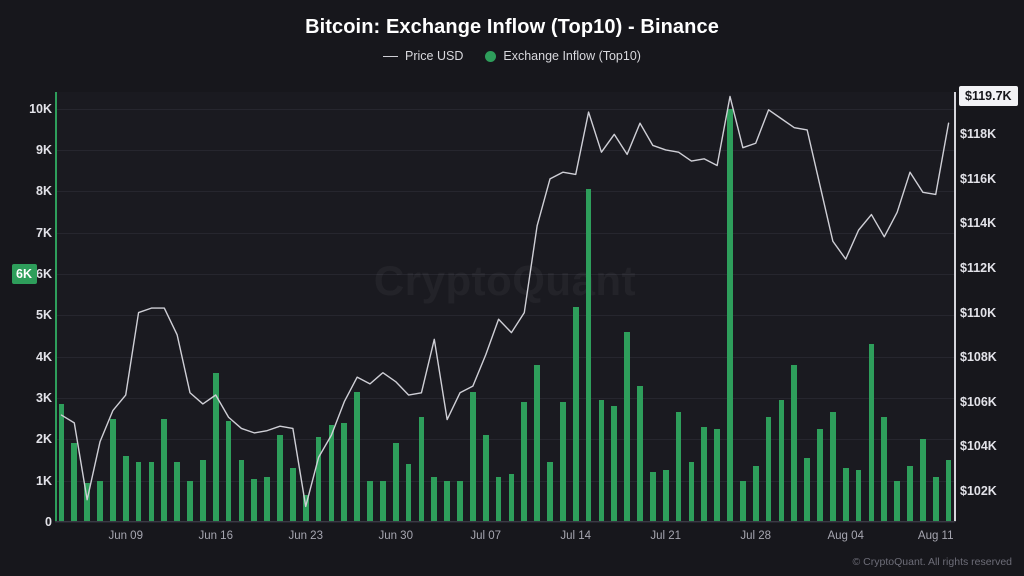 This screenshot has width=1024, height=576. Describe the element at coordinates (44, 480) in the screenshot. I see `left-axis-tick-label: 1K` at that location.